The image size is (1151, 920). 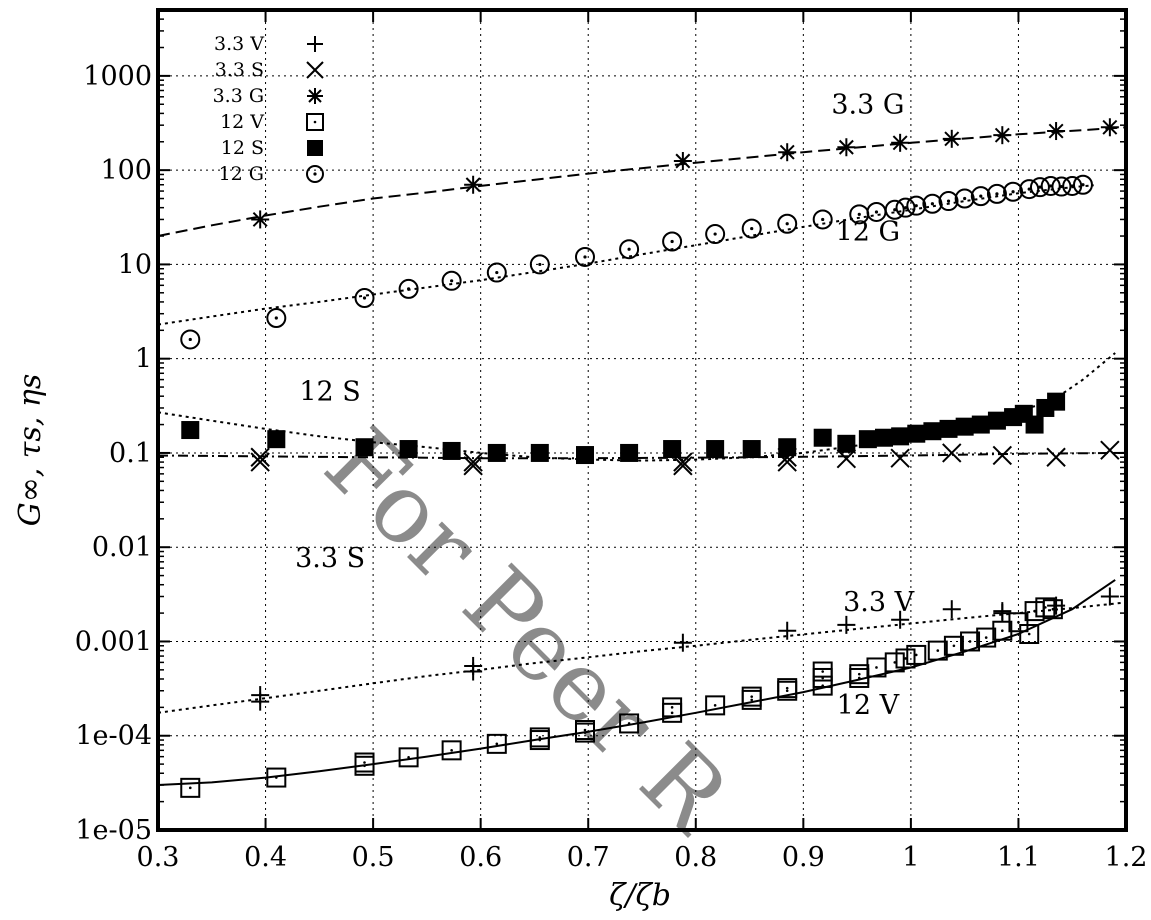 I want to click on legend-label: 12 S, so click(x=242, y=148).